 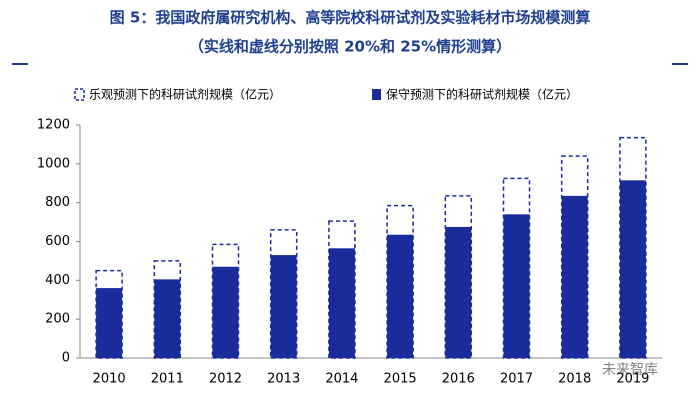 I want to click on x-tick-label: 2010, so click(x=109, y=379).